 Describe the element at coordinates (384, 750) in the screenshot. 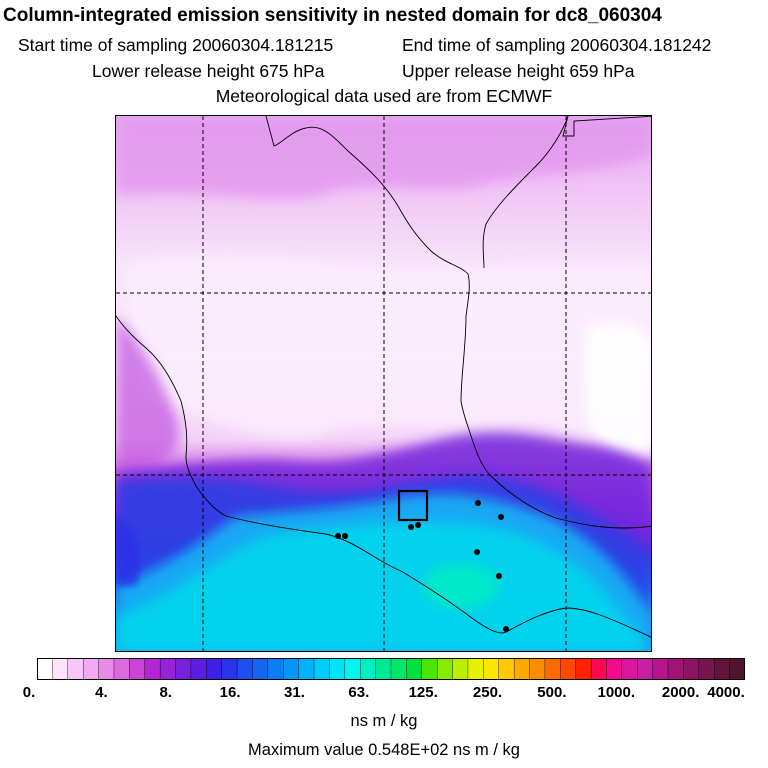

I see `max-value-label: Maximum value 0.548E+02 ns m / kg` at that location.